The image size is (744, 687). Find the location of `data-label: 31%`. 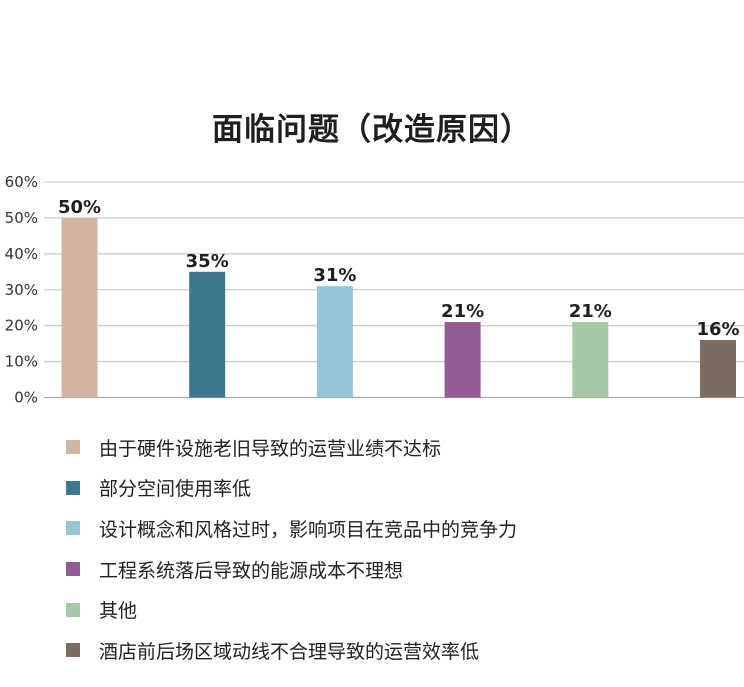

data-label: 31% is located at coordinates (334, 275).